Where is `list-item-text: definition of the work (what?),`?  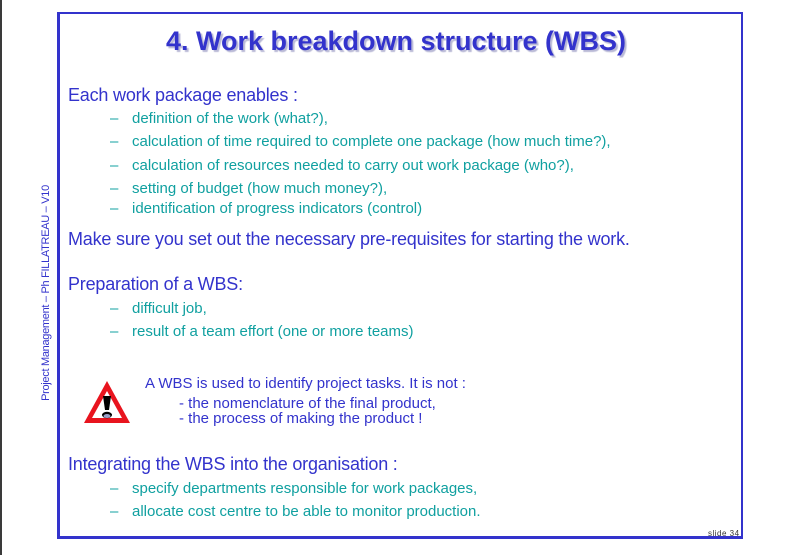
list-item-text: definition of the work (what?), is located at coordinates (230, 118).